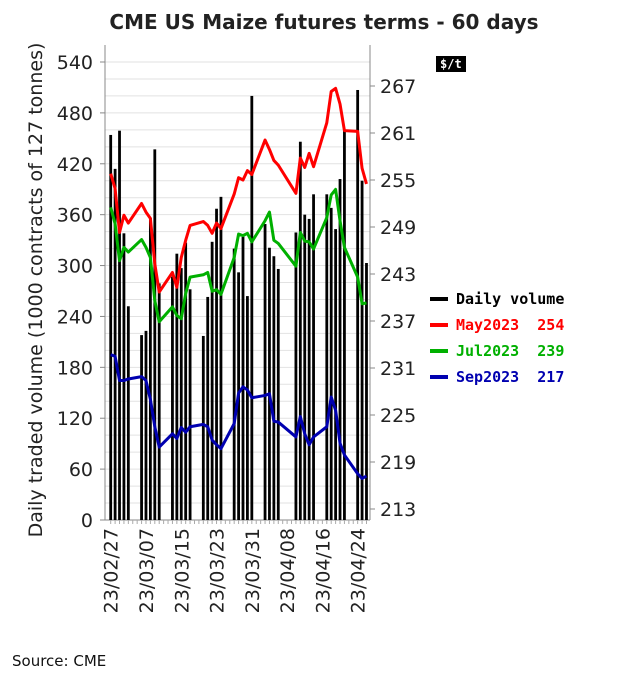  What do you see at coordinates (323, 570) in the screenshot?
I see `x-tick-label: 23/04/16` at bounding box center [323, 570].